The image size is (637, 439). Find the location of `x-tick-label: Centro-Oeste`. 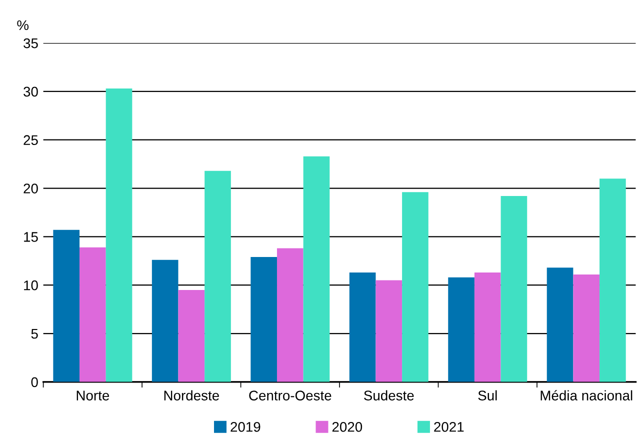

x-tick-label: Centro-Oeste is located at coordinates (290, 395).